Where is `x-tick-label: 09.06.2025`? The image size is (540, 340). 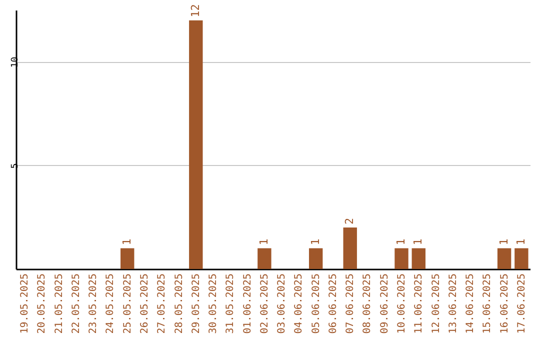
x-tick-label: 09.06.2025 is located at coordinates (384, 304).